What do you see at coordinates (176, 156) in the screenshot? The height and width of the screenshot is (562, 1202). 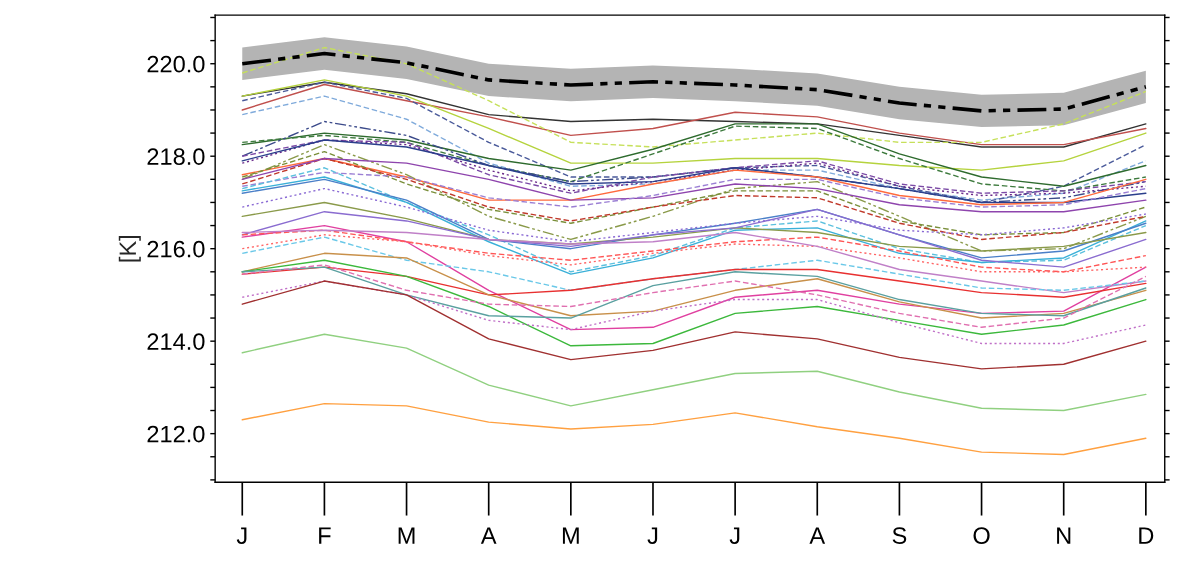 I see `y-tick-label: 218.0` at bounding box center [176, 156].